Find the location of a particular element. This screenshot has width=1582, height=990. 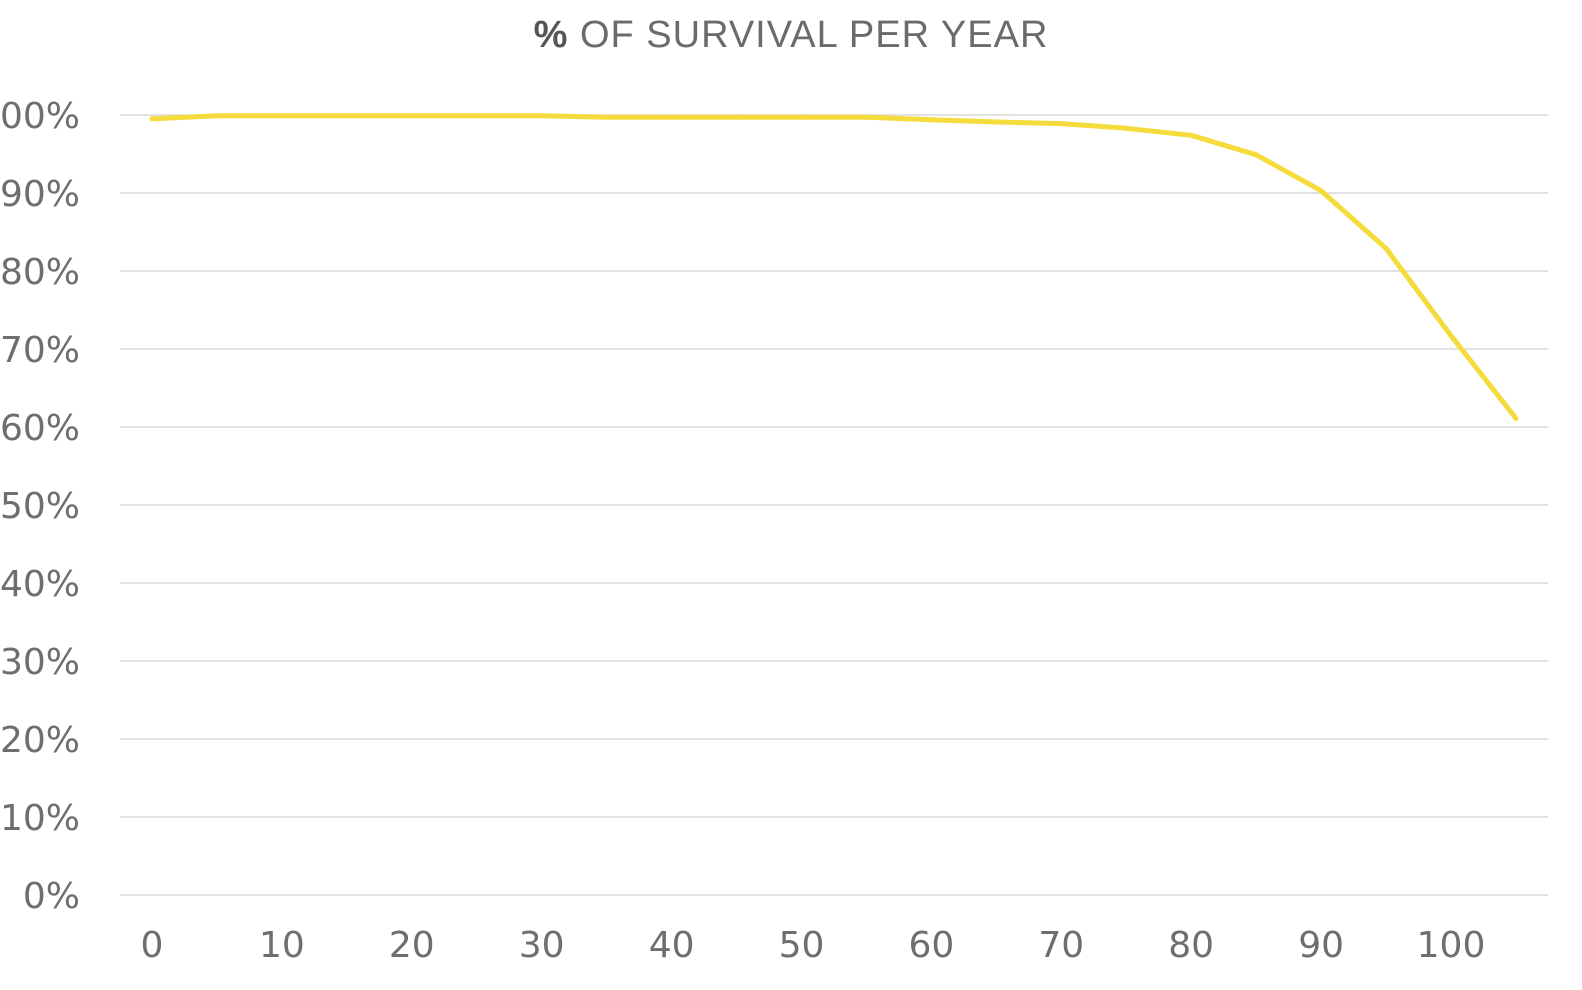

y-tick-label: 70% is located at coordinates (40, 350).